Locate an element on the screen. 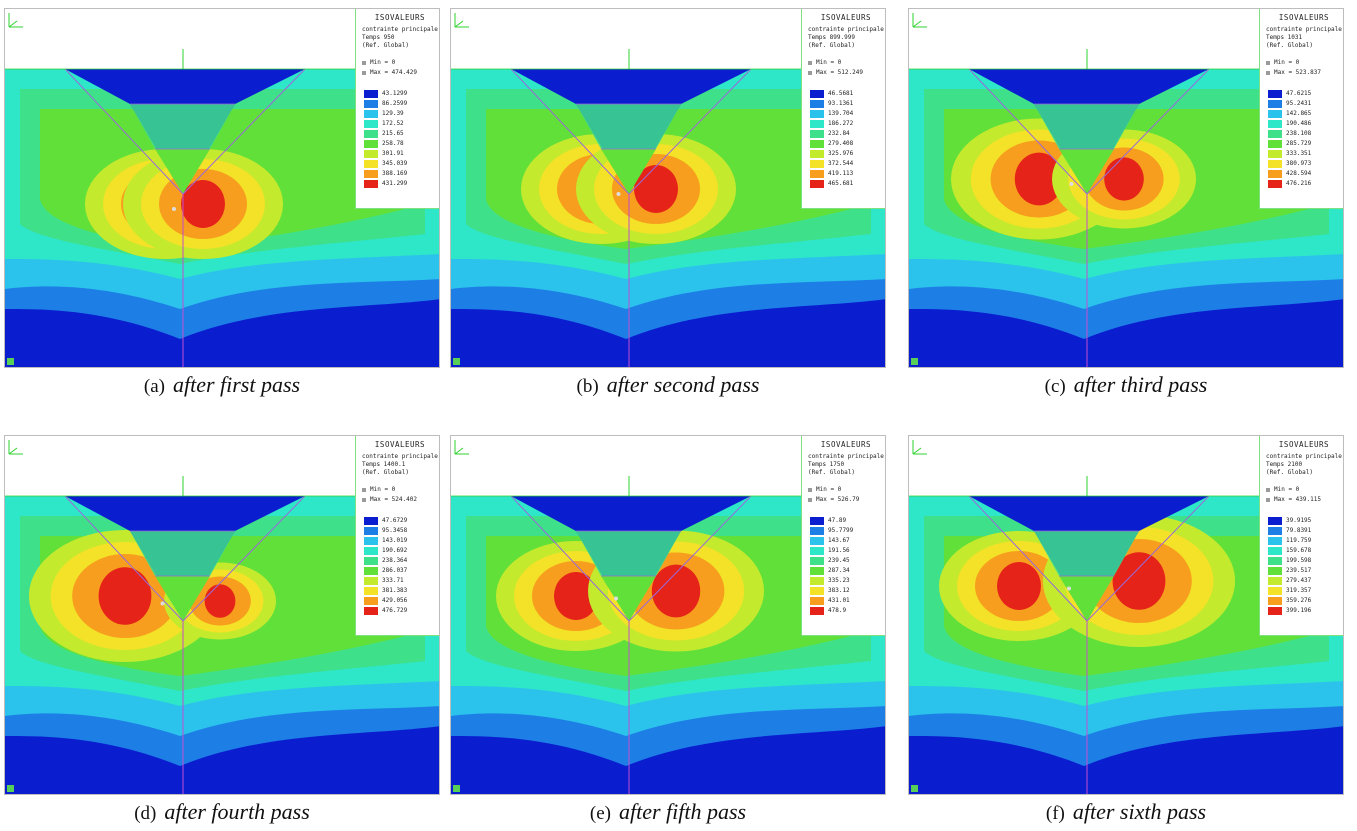  legend-value: 431.01 is located at coordinates (839, 601).